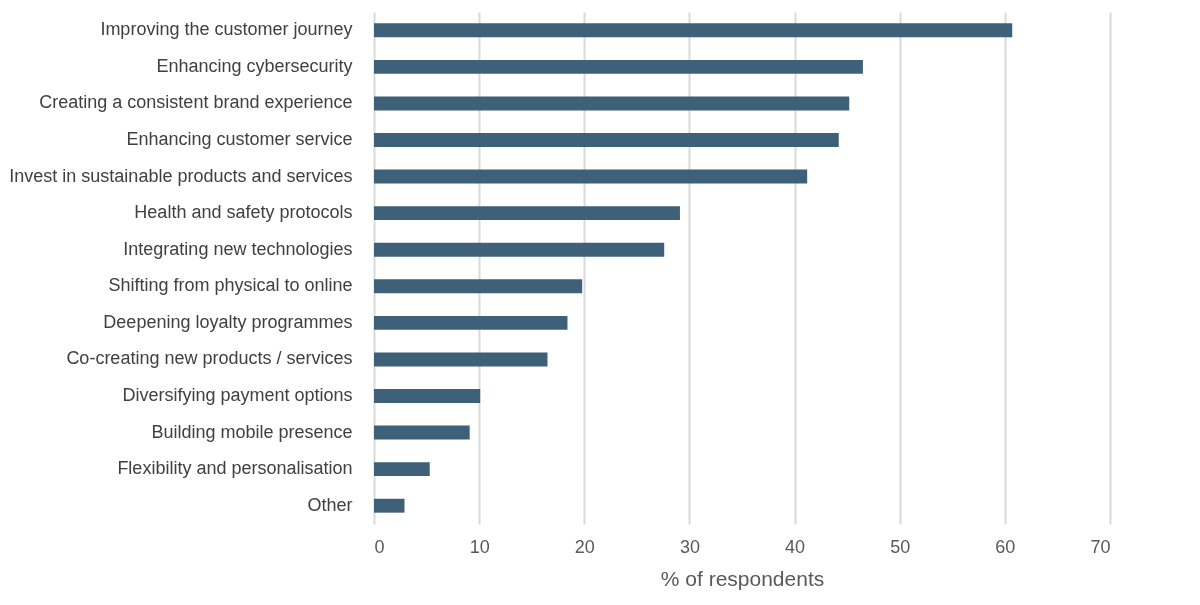 The height and width of the screenshot is (605, 1200). I want to click on x-tick-label: 0, so click(379, 546).